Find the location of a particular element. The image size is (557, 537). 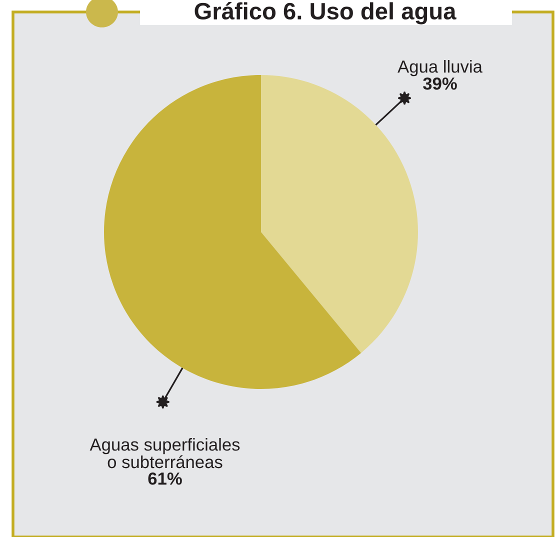

data-label: 39% is located at coordinates (440, 83).